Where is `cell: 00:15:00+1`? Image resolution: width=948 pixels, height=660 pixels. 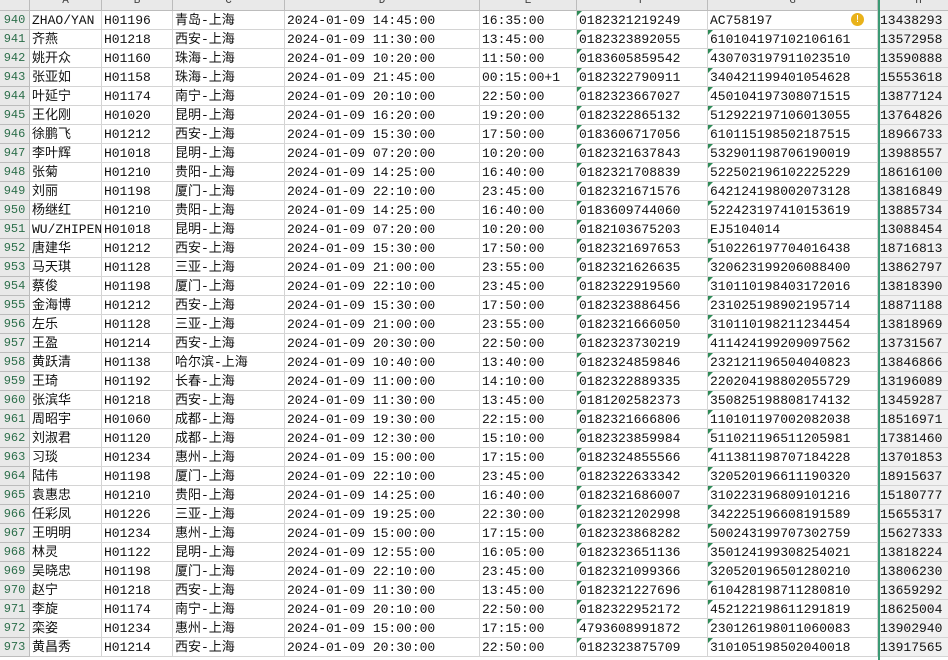 cell: 00:15:00+1 is located at coordinates (528, 77).